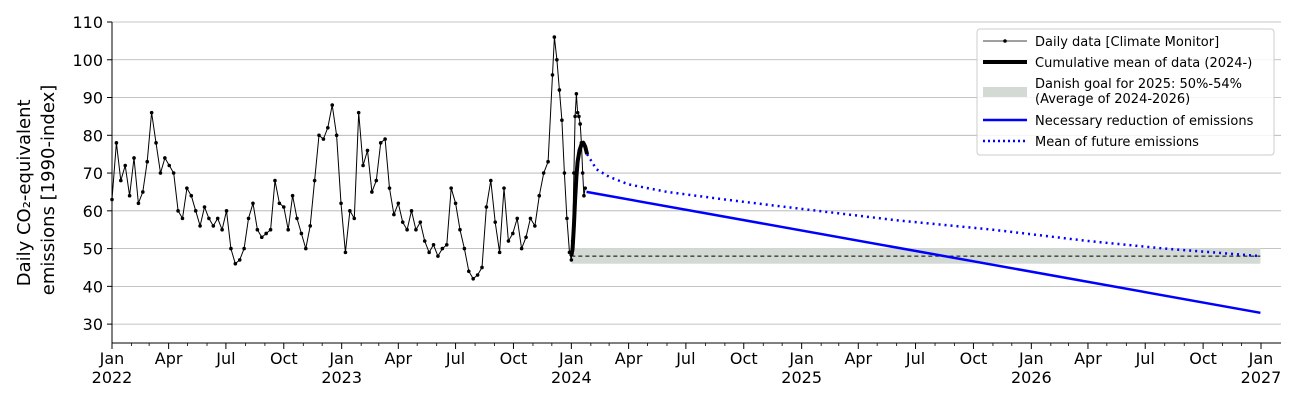 The image size is (1300, 400). What do you see at coordinates (93, 249) in the screenshot?
I see `y-tick-label: 50` at bounding box center [93, 249].